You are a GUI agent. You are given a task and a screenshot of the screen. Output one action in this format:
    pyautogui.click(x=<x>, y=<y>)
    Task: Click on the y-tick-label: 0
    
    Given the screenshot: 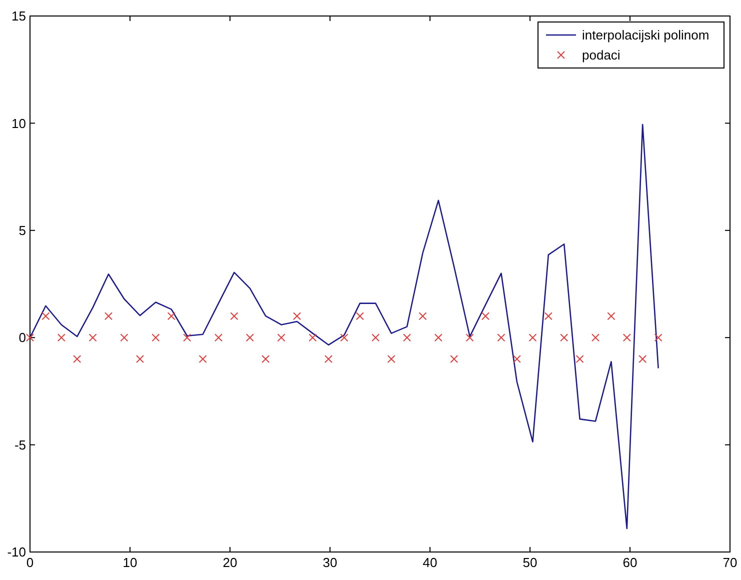 What is the action you would take?
    pyautogui.click(x=22, y=338)
    